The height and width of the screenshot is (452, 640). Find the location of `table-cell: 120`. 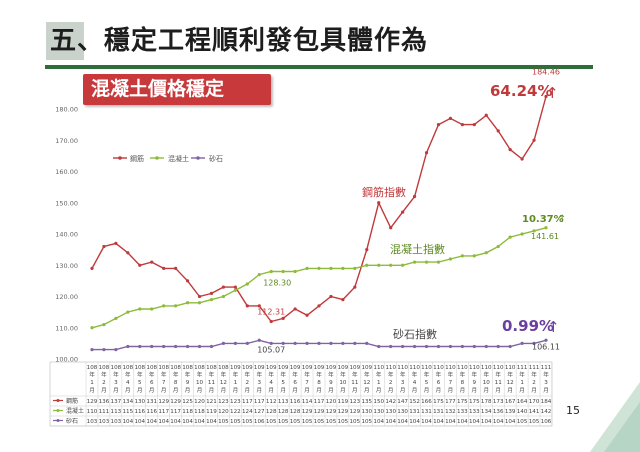

table-cell: 120 is located at coordinates (199, 402).